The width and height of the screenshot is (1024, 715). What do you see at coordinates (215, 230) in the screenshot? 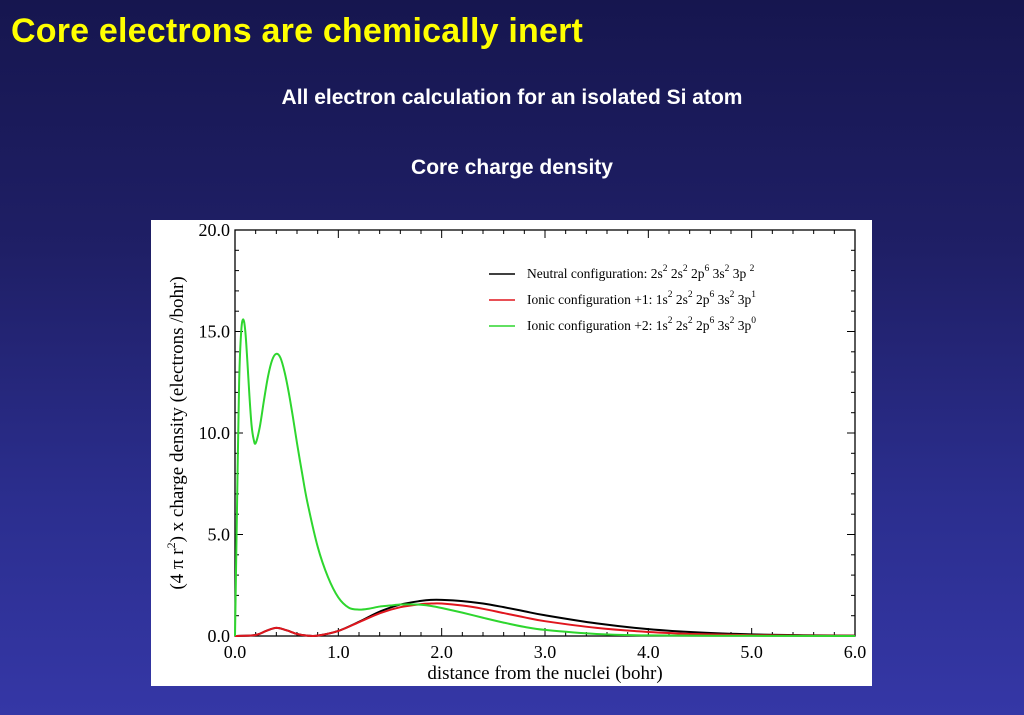
I see `y-tick-label: 20.0` at bounding box center [215, 230].